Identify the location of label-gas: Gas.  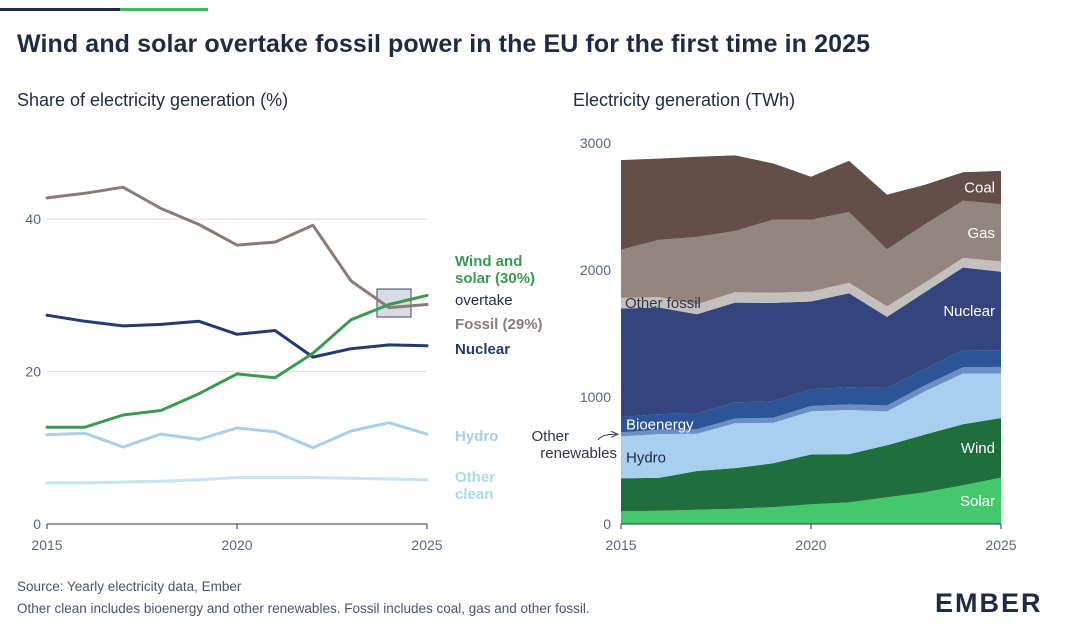
(981, 233).